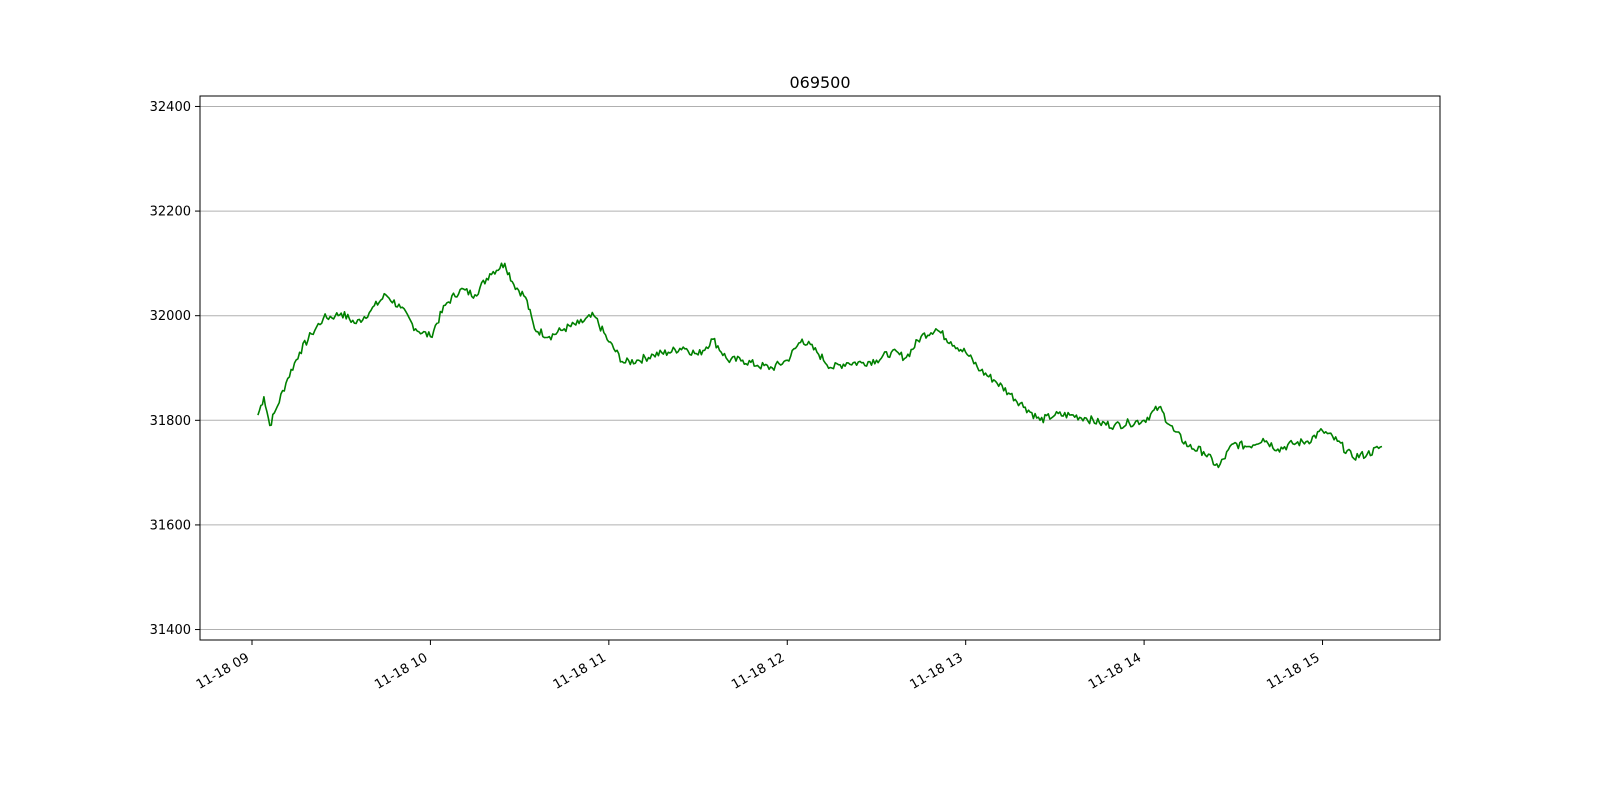 Image resolution: width=1600 pixels, height=800 pixels. I want to click on x-tick-label: 11-18 11, so click(580, 671).